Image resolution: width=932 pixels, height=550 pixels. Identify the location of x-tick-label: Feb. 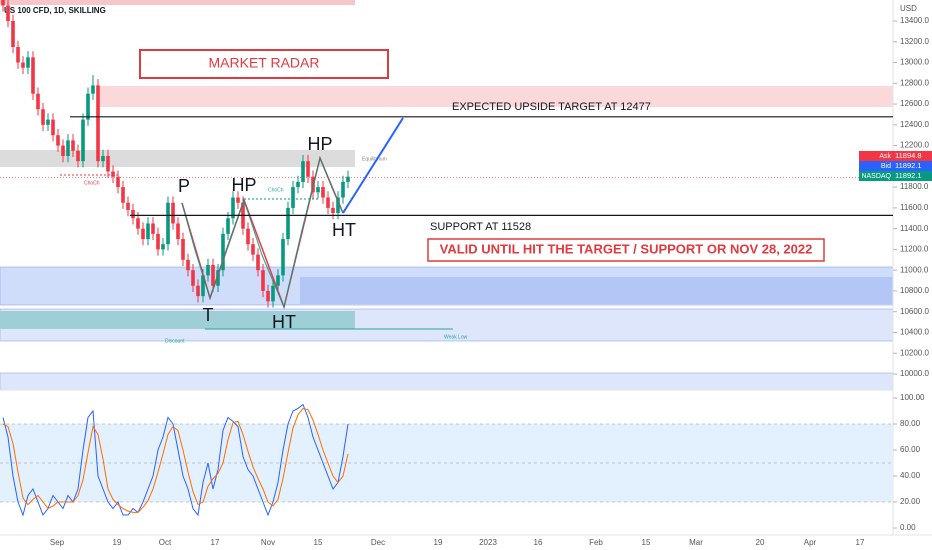
(596, 542).